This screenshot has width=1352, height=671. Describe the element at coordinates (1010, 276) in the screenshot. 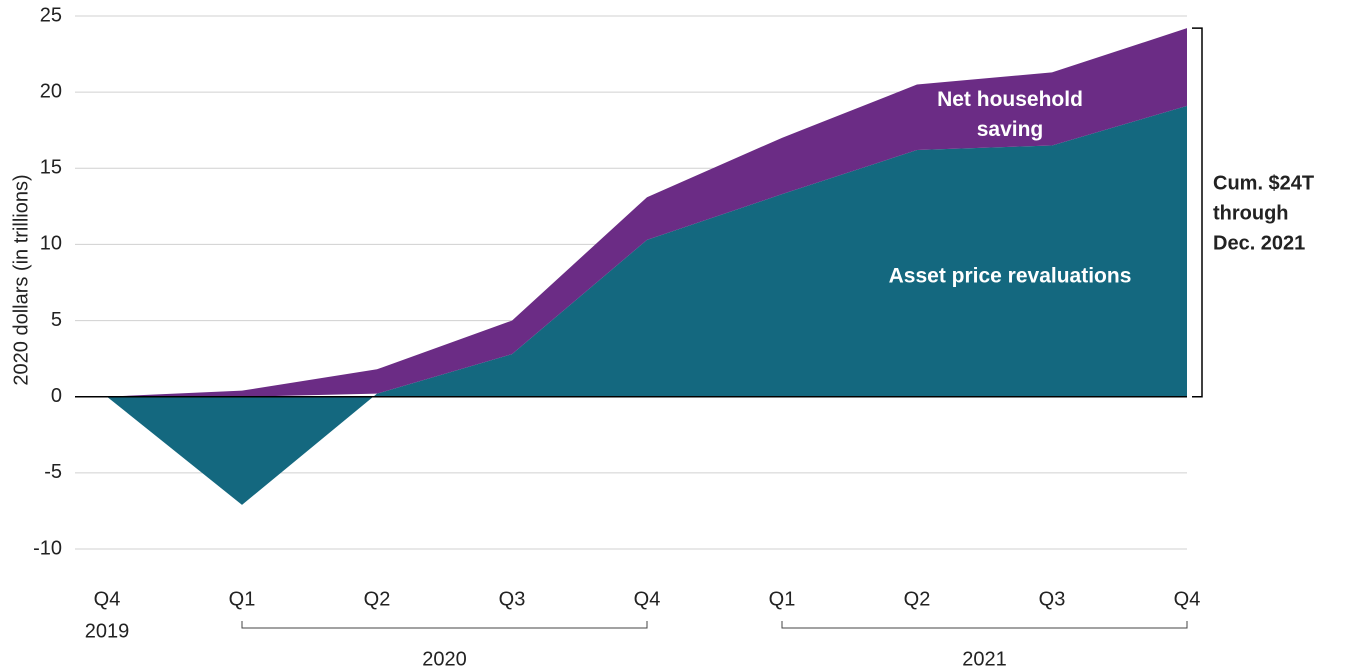

I see `series-label: Asset price revaluations` at that location.